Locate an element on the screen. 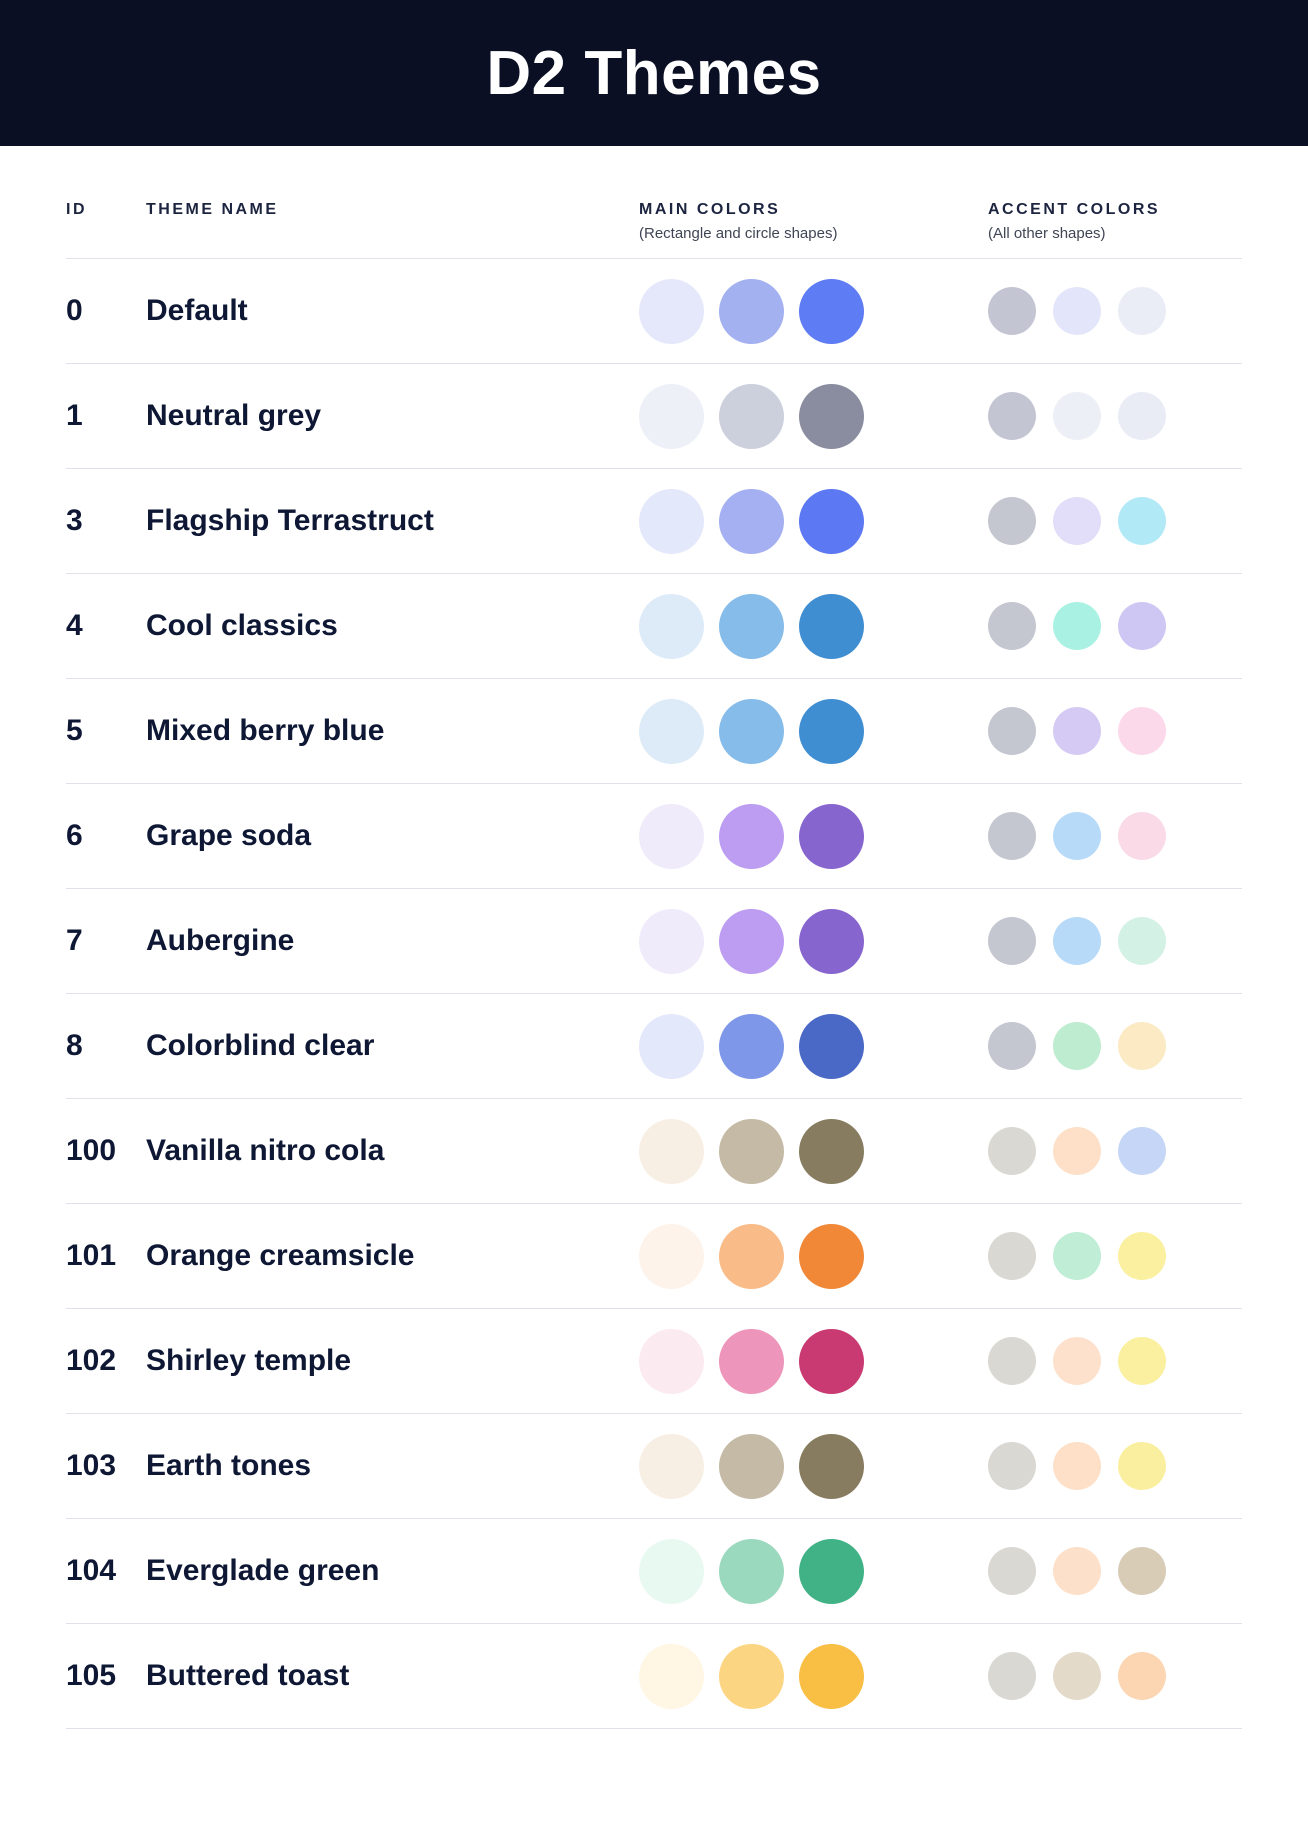 The width and height of the screenshot is (1308, 1826). theme-name-column-label: THEME NAME is located at coordinates (212, 209).